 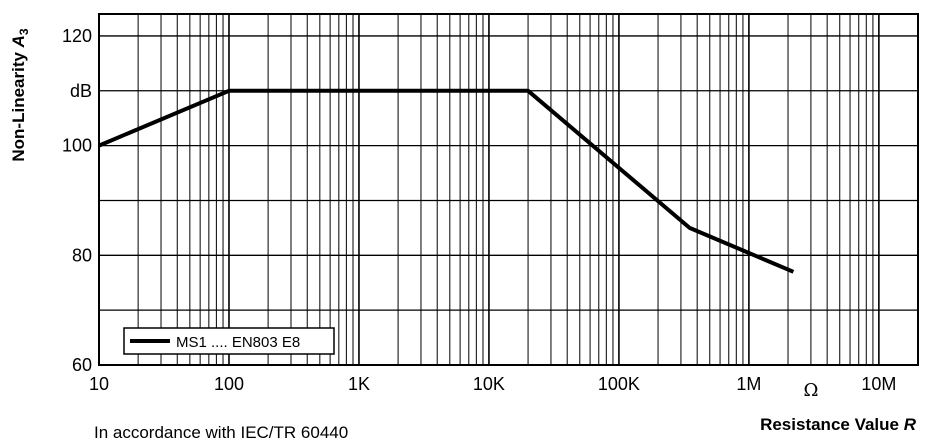 I want to click on x-tick-label: 100, so click(x=229, y=384).